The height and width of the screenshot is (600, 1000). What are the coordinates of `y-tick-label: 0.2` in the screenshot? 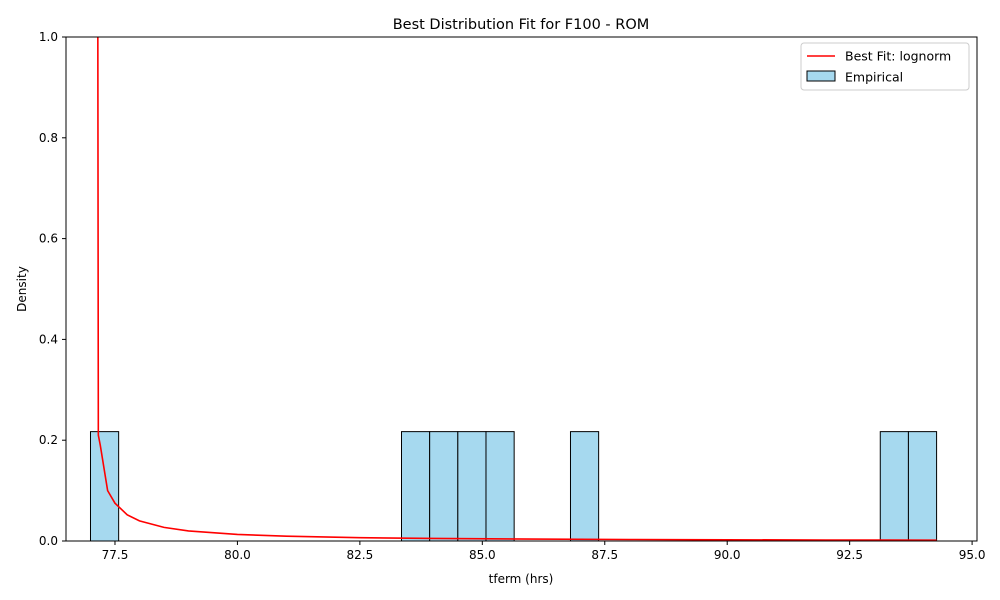 It's located at (48, 440).